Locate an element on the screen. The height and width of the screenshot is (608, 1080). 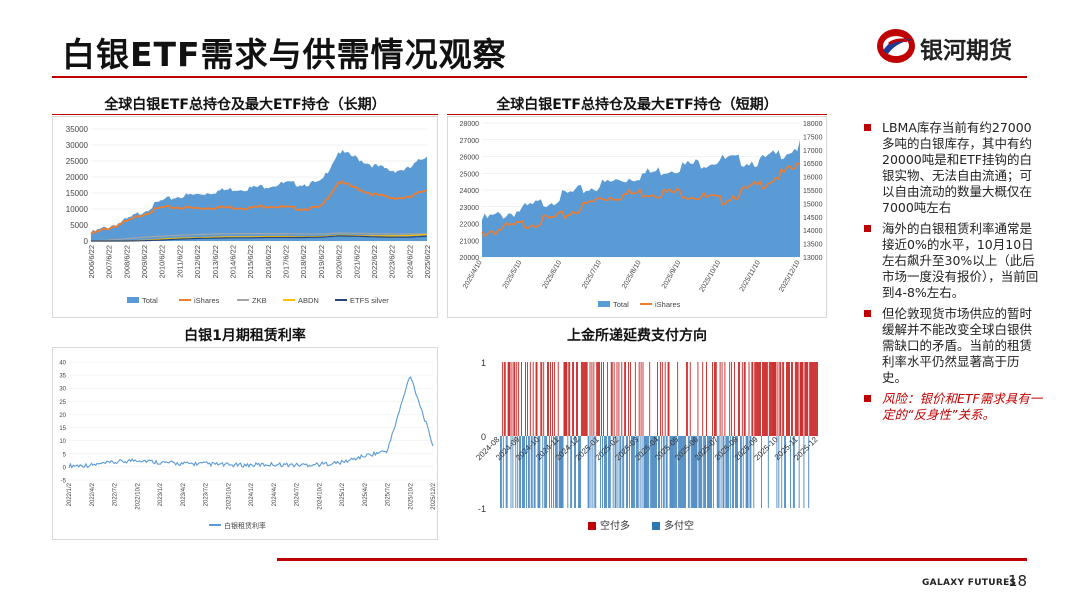
y-tick-label: 0 is located at coordinates (483, 437).